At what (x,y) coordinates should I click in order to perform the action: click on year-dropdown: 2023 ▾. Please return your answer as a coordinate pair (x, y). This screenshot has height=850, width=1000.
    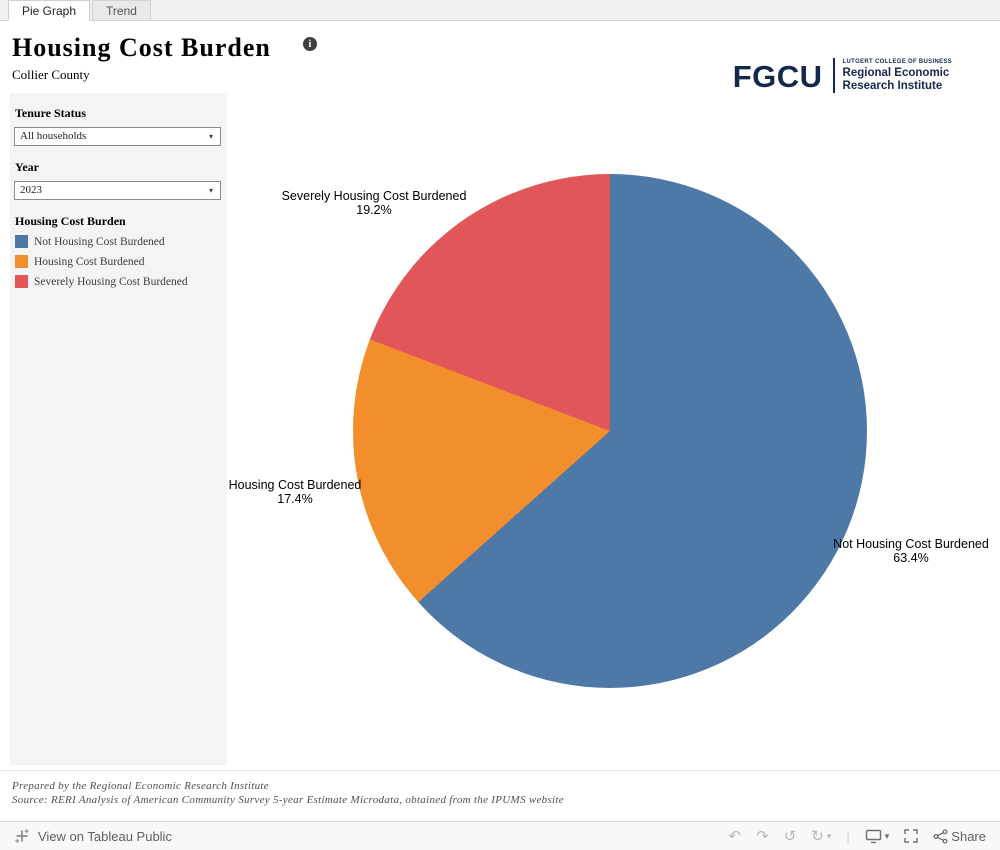
    Looking at the image, I should click on (117, 190).